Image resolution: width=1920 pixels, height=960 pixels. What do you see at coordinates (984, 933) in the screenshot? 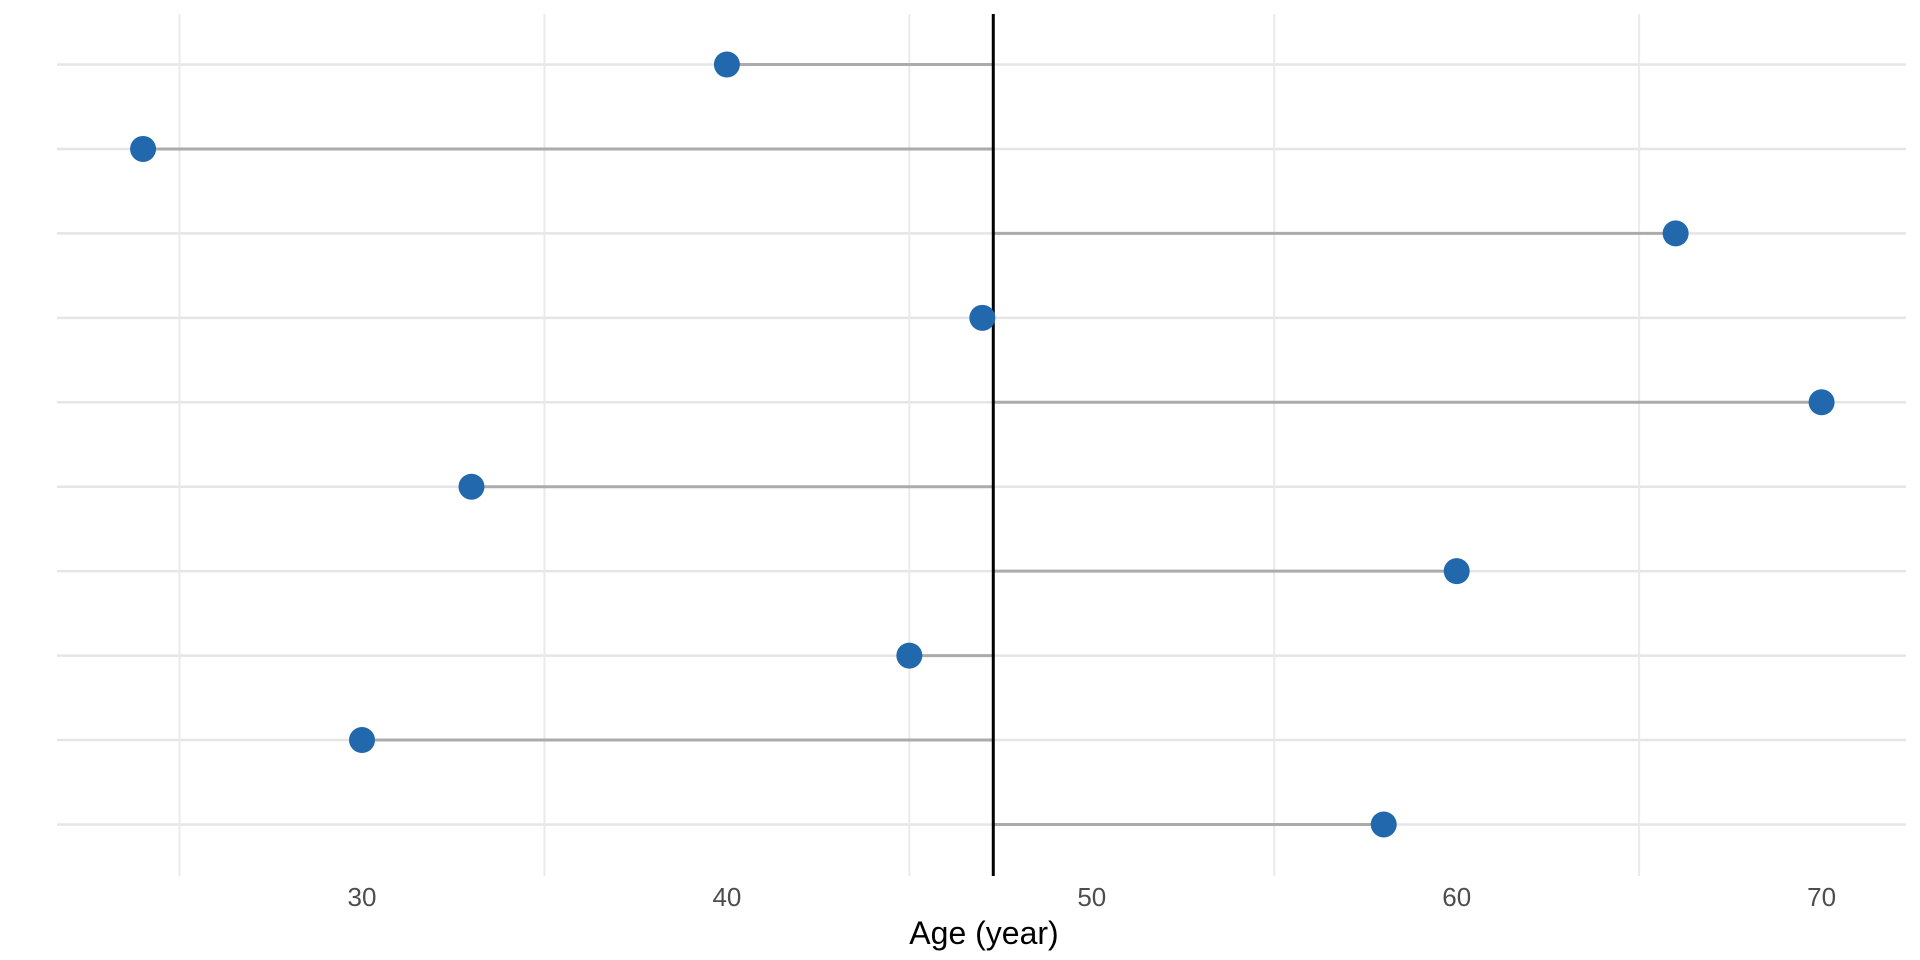
I see `x-axis-title: Age (year)` at bounding box center [984, 933].